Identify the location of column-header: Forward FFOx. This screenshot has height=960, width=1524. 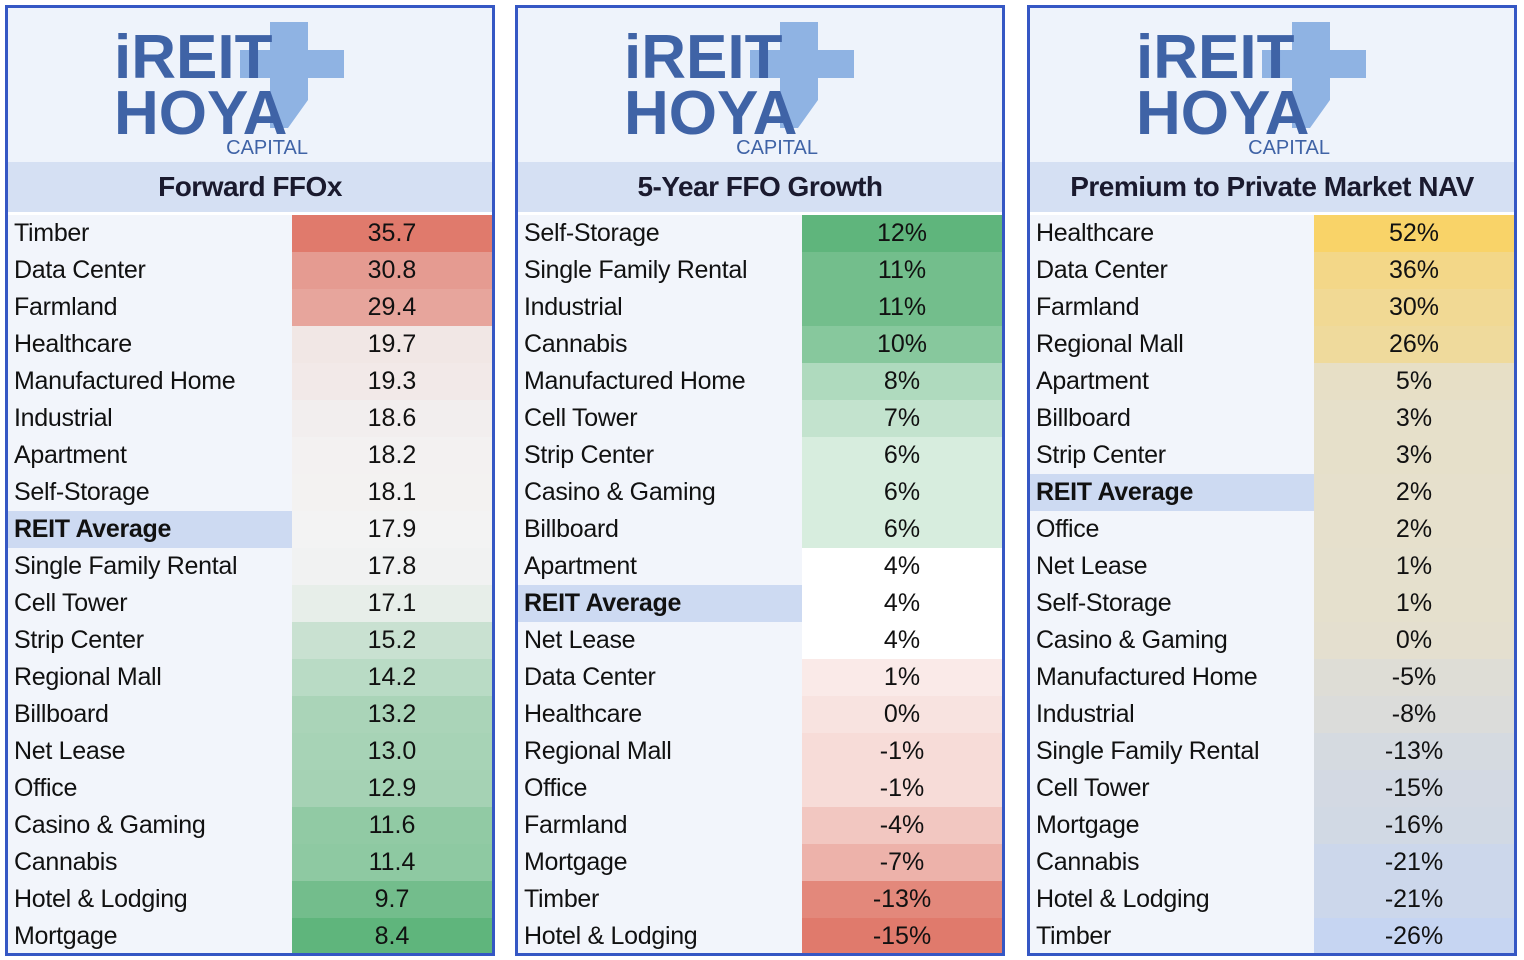
(250, 187).